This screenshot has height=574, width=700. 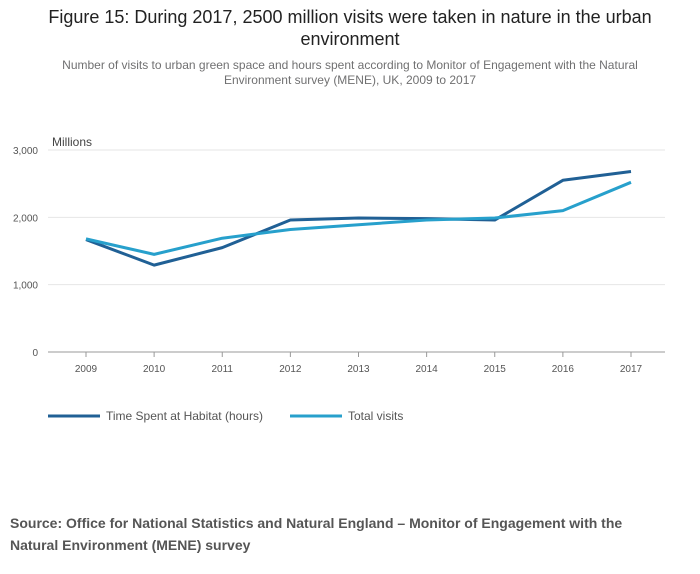 I want to click on x-axis: 2009 2010 2011 2012 2013 2014 2015 2016 2017, so click(x=356, y=363).